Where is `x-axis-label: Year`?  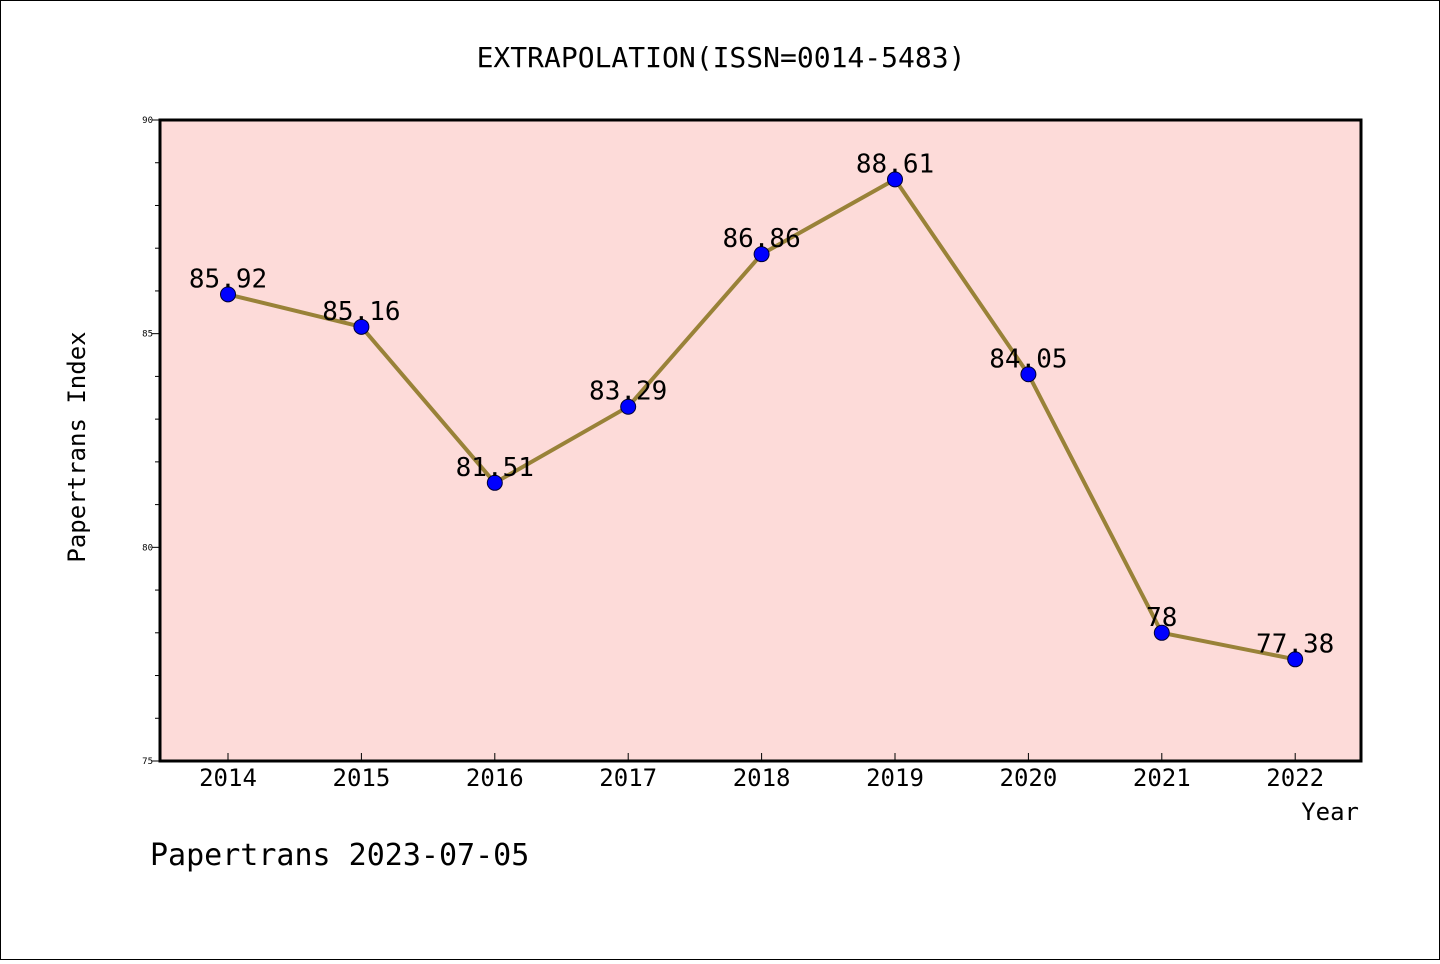 x-axis-label: Year is located at coordinates (1330, 812).